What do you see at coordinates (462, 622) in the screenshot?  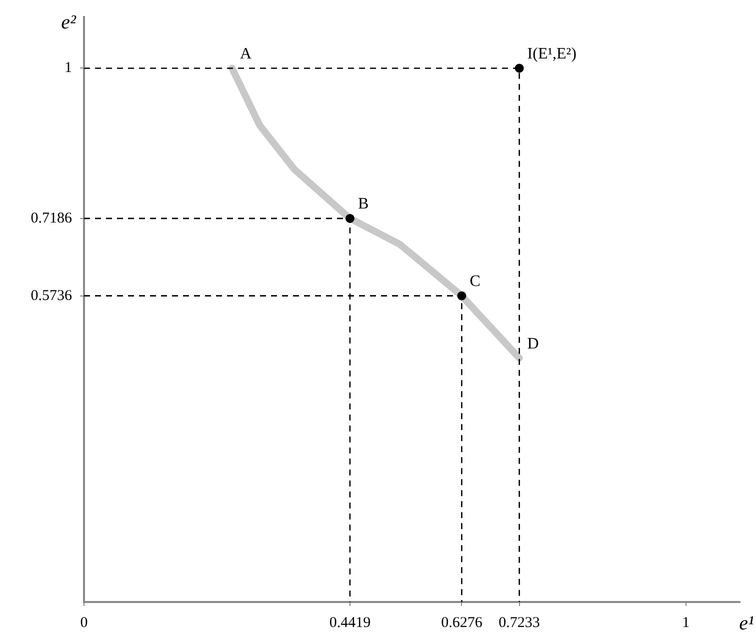 I see `x-tick-label: 0.6276` at bounding box center [462, 622].